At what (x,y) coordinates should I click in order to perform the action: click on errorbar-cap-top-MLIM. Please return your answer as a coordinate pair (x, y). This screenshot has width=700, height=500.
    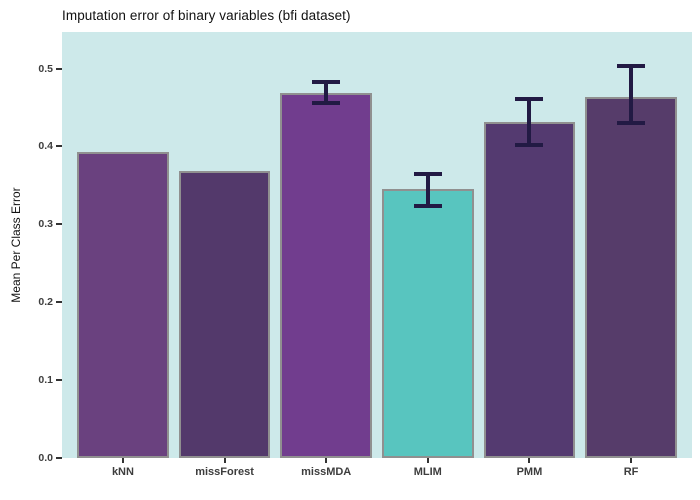
    Looking at the image, I should click on (427, 173).